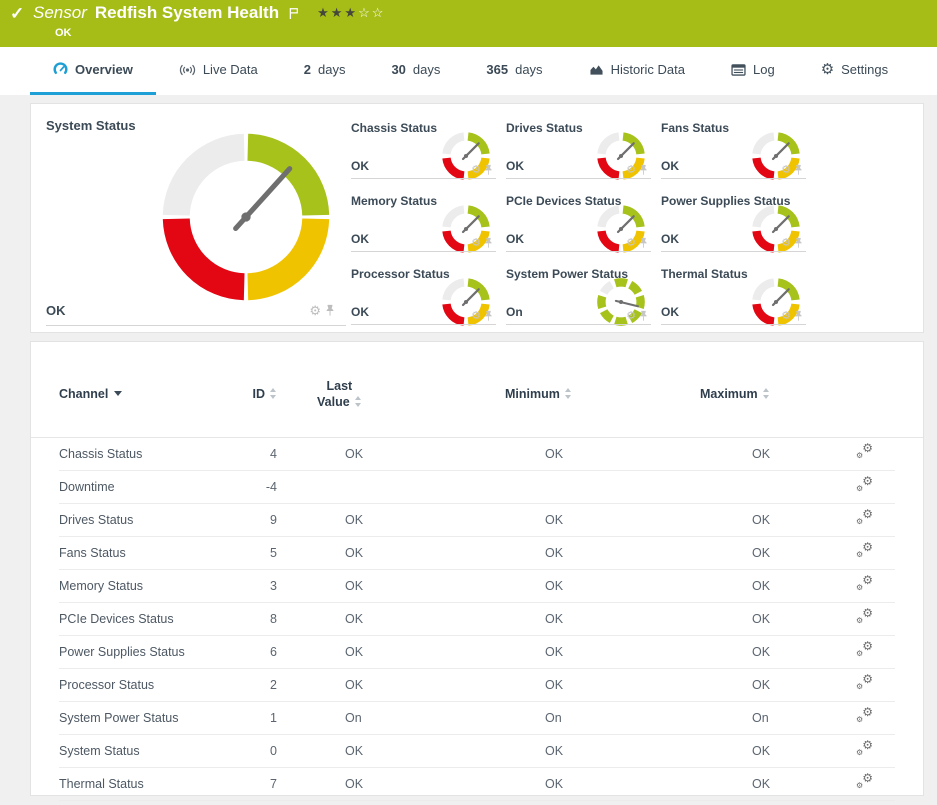  Describe the element at coordinates (394, 128) in the screenshot. I see `gauge-title: Chassis Status` at that location.